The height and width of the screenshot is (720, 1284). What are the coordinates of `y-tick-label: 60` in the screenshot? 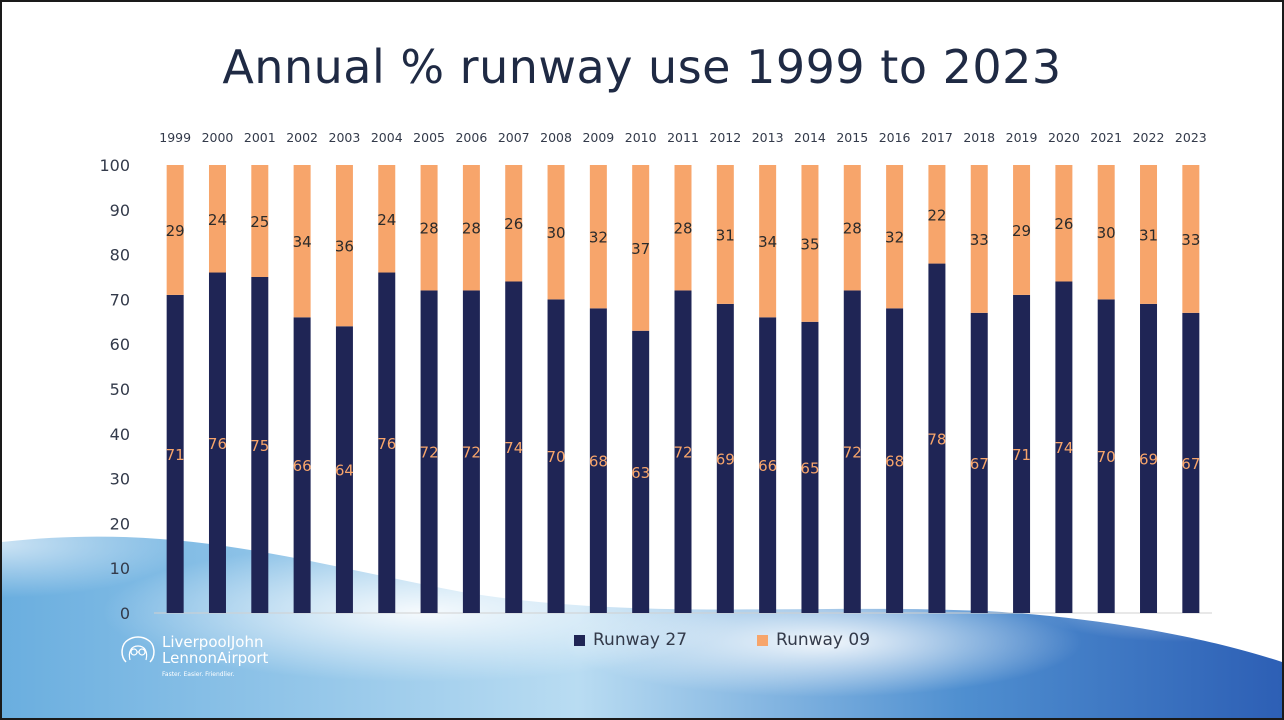 It's located at (120, 344).